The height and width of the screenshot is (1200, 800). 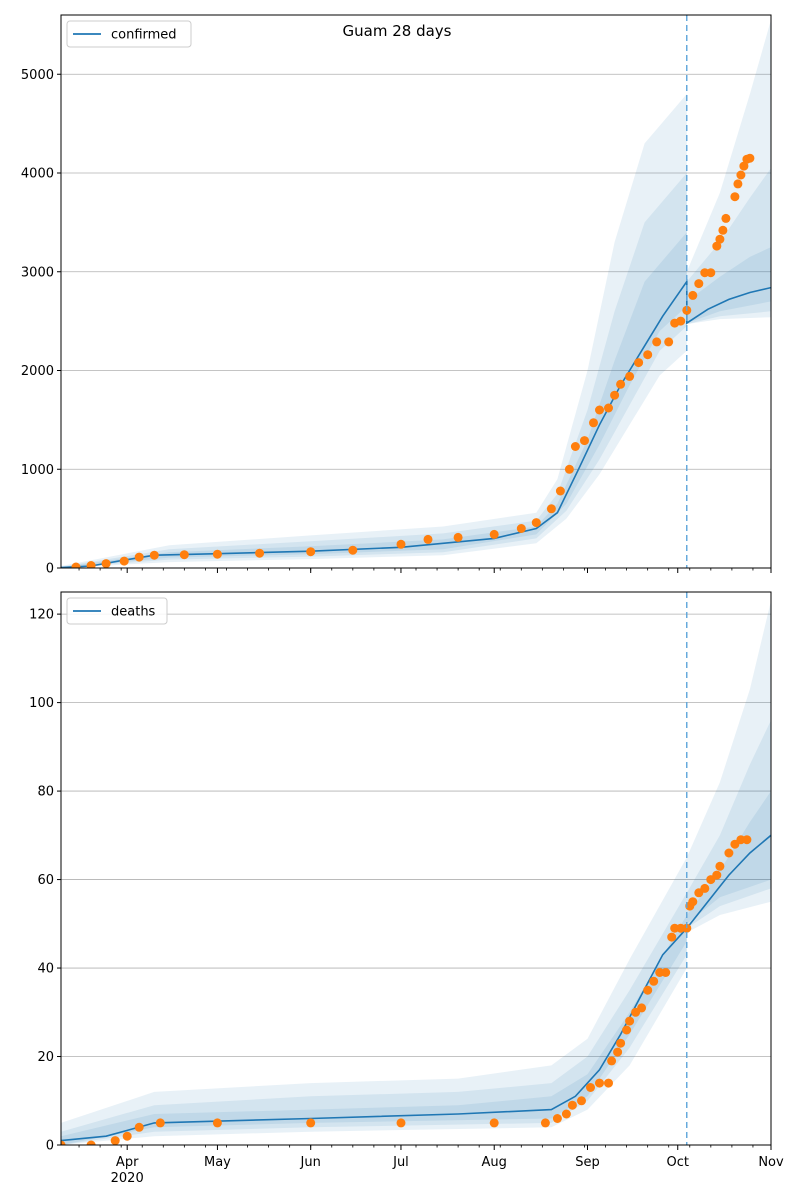 What do you see at coordinates (45, 969) in the screenshot?
I see `y-tick-label-2: 40` at bounding box center [45, 969].